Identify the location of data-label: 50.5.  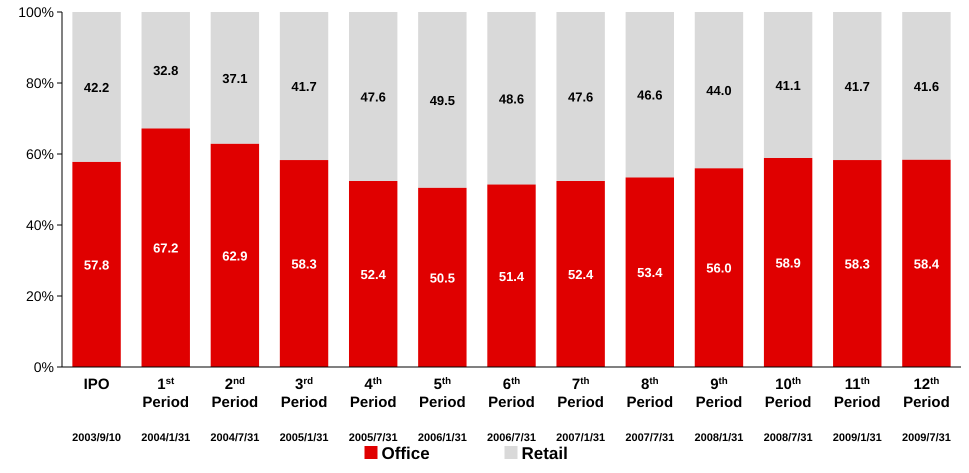
(442, 278).